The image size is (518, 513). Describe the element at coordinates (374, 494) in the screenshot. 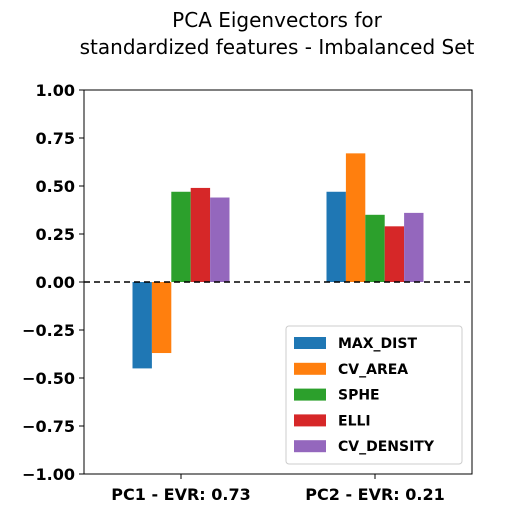

I see `x-tick-label: PC2 - EVR: 0.21` at that location.